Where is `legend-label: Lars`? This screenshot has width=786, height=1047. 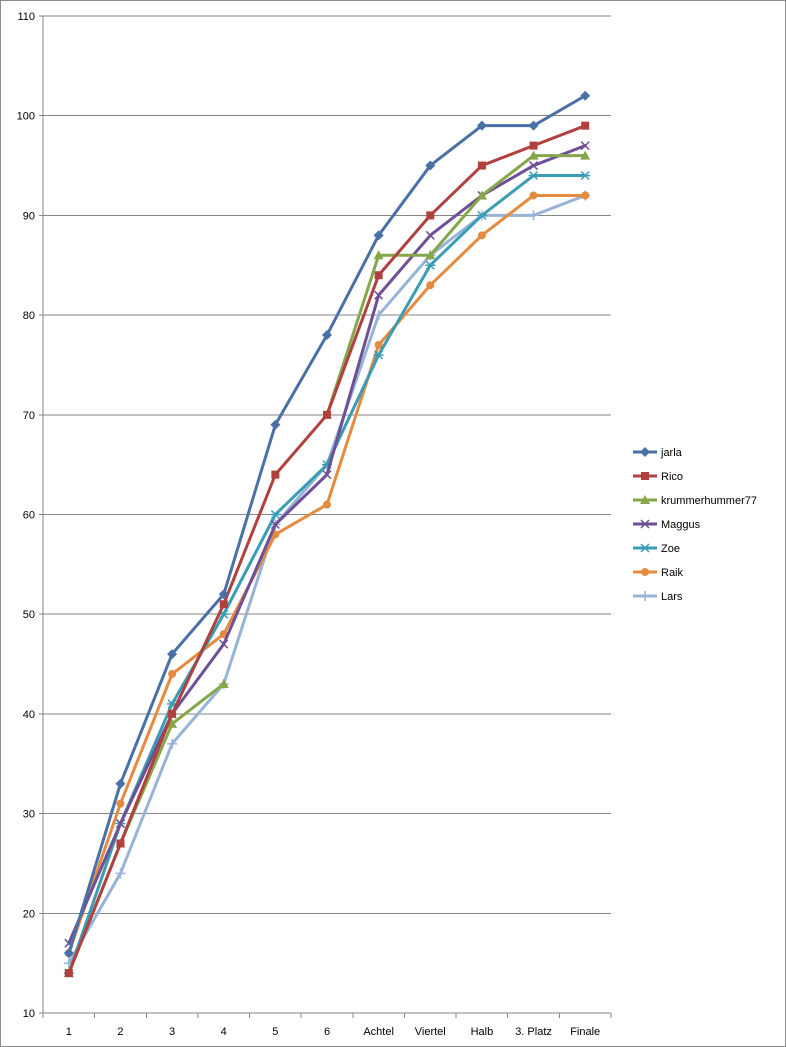 legend-label: Lars is located at coordinates (672, 597).